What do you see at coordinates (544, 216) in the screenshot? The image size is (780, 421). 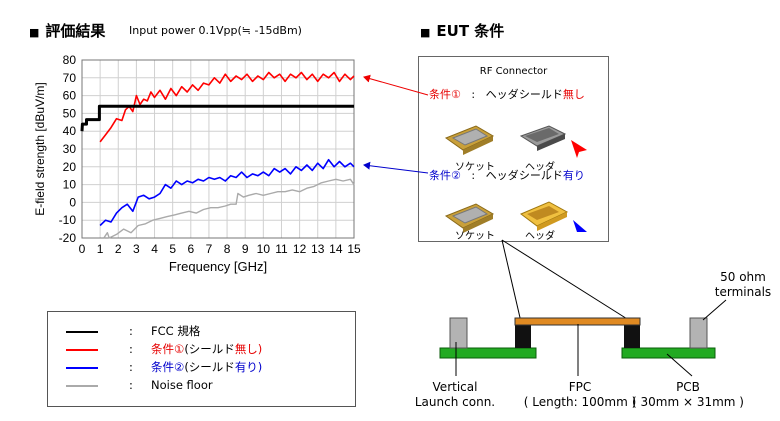 I see `shielded-header-image` at bounding box center [544, 216].